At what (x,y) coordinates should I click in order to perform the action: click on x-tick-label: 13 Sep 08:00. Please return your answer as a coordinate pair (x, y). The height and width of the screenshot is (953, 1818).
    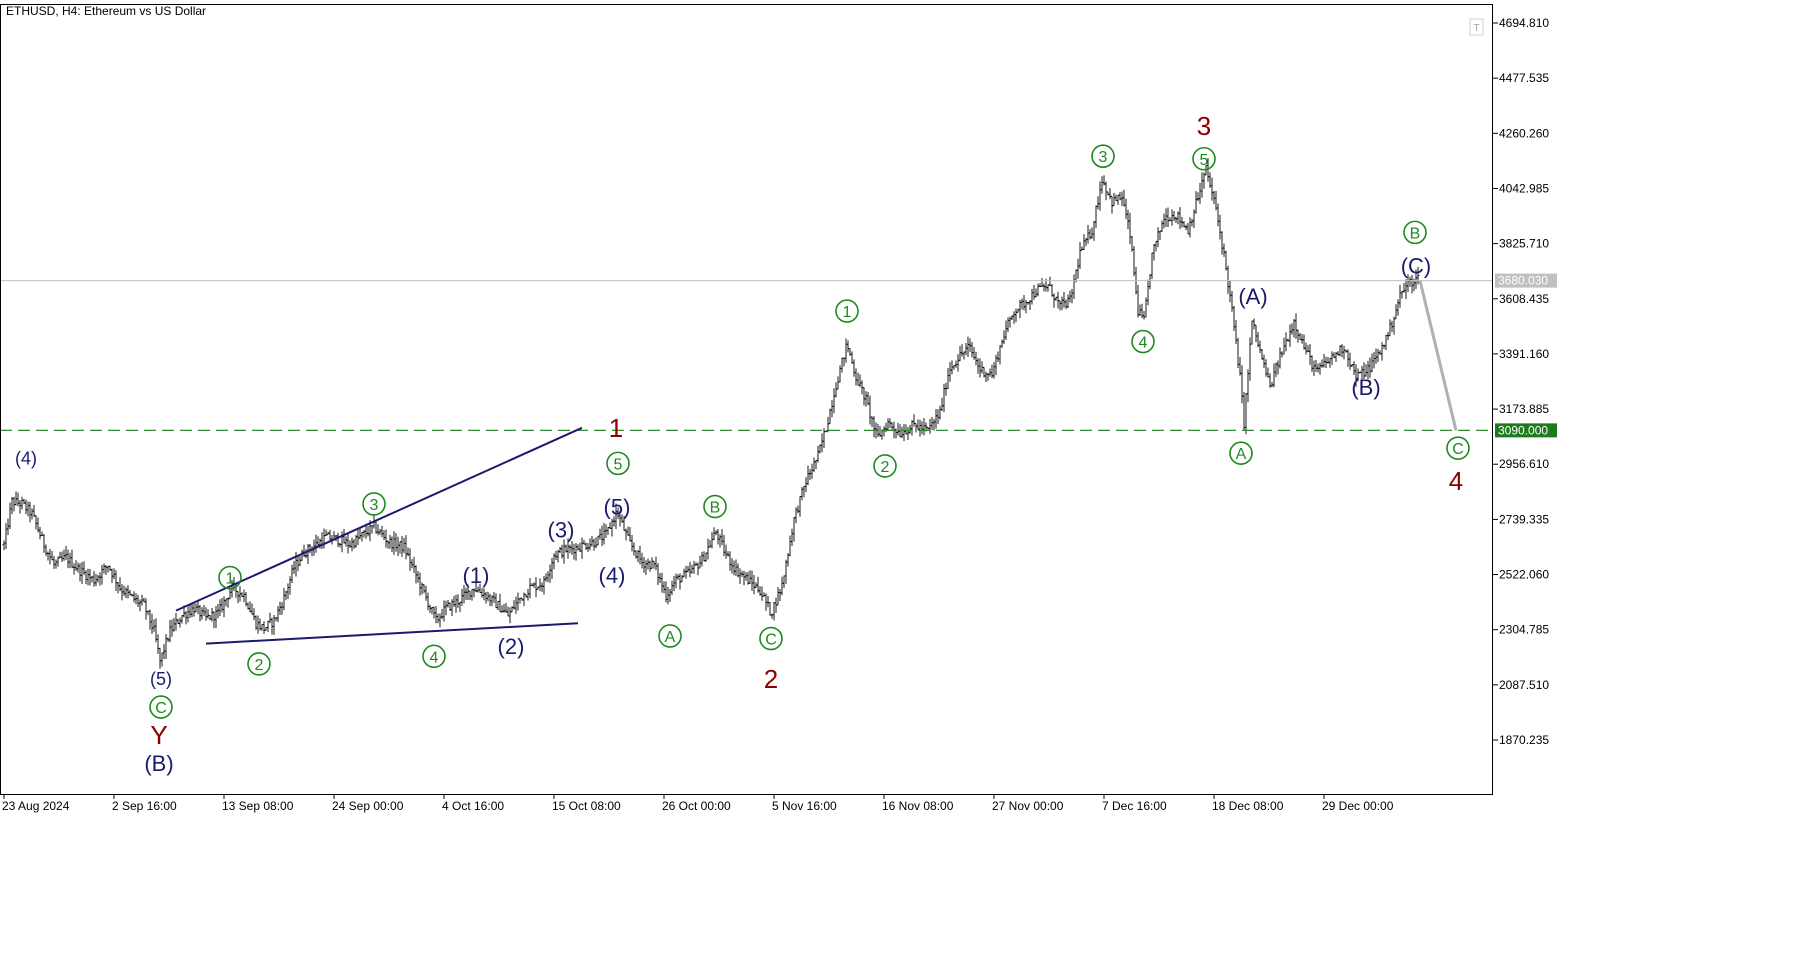
    Looking at the image, I should click on (258, 806).